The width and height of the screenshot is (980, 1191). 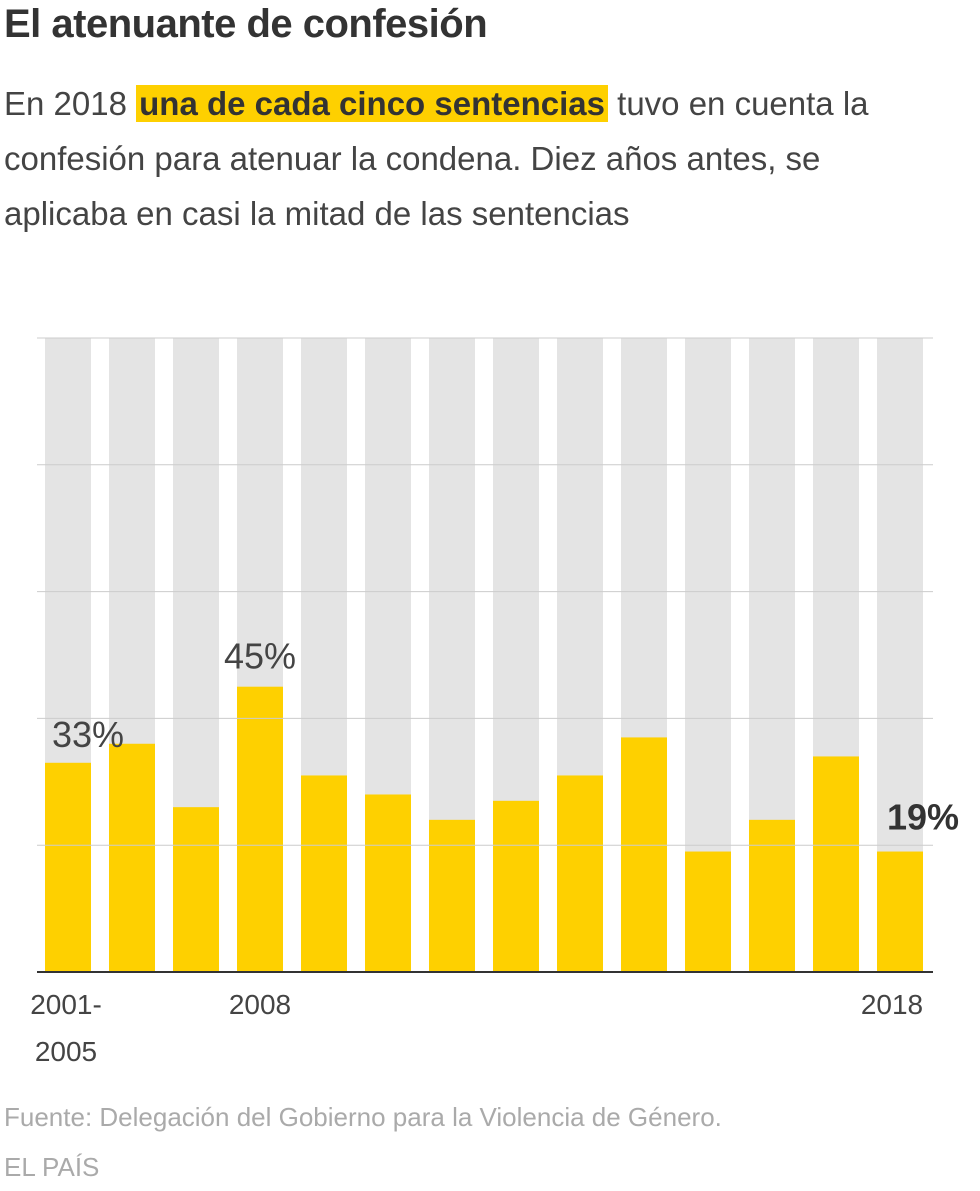 What do you see at coordinates (66, 1004) in the screenshot?
I see `x-tick-label: 2001-` at bounding box center [66, 1004].